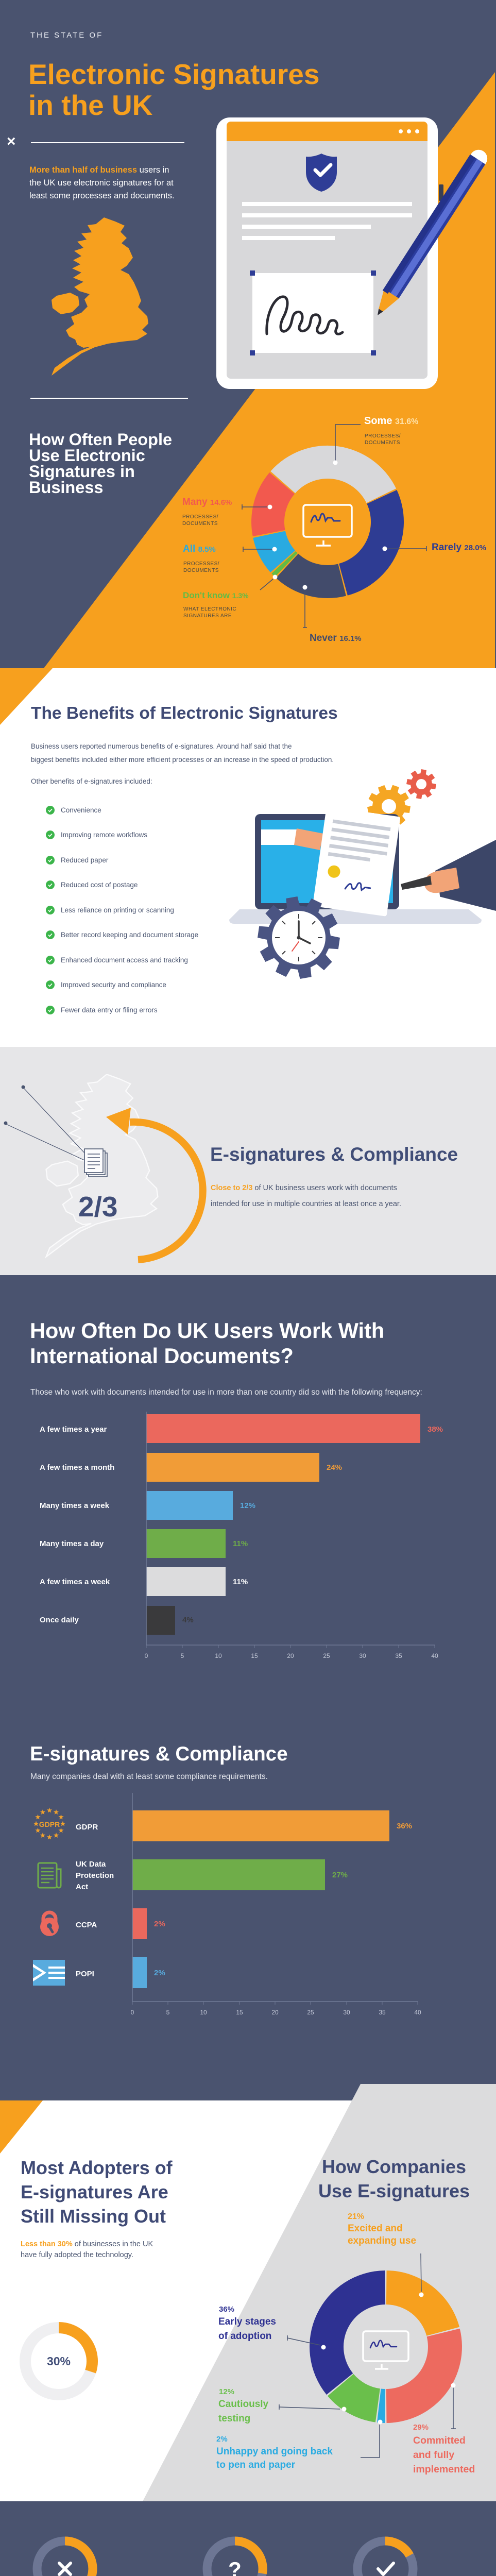 Image resolution: width=496 pixels, height=2576 pixels. Describe the element at coordinates (50, 1824) in the screenshot. I see `svg-text: GDPR` at that location.